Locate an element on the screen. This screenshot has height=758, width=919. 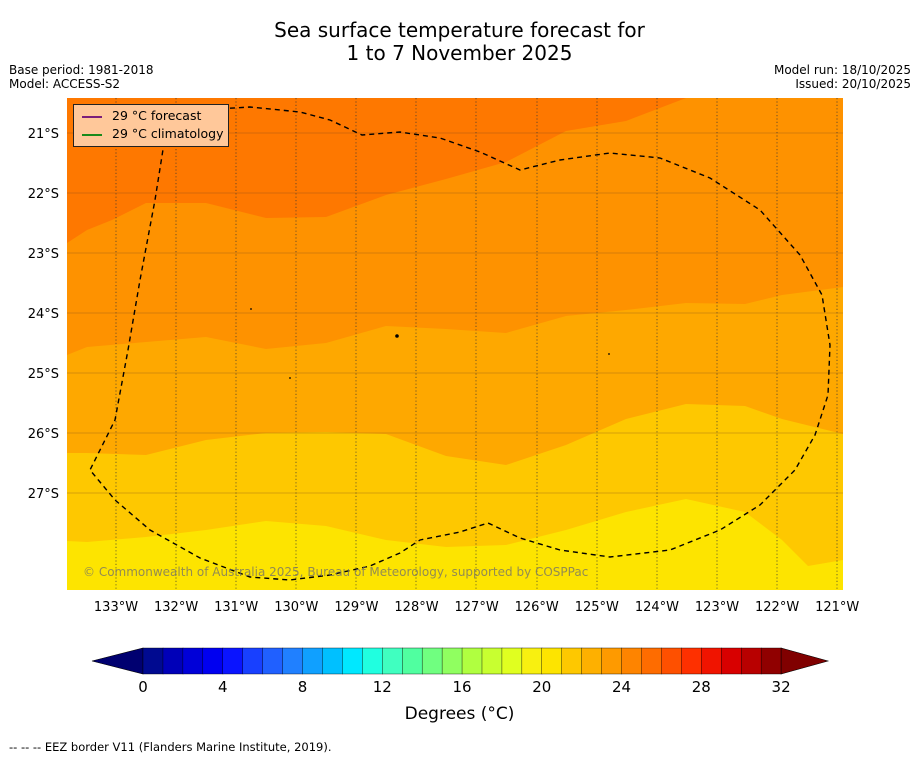
map-legend: 29 °C forecast 29 °C climatology is located at coordinates (151, 125).